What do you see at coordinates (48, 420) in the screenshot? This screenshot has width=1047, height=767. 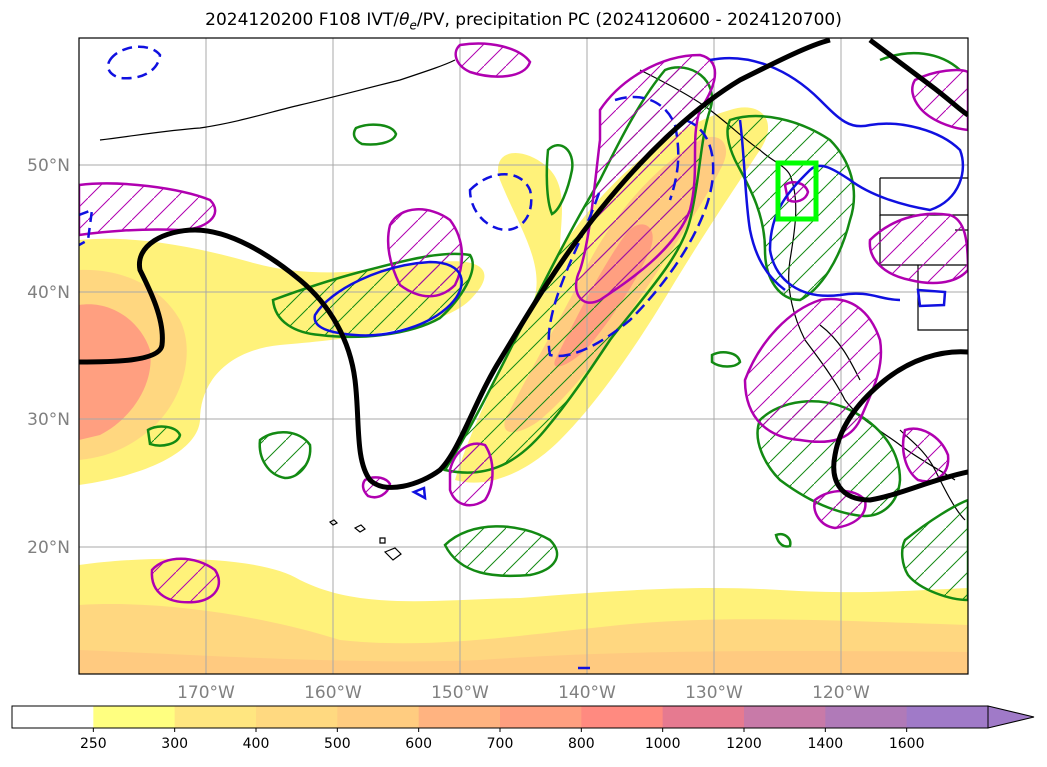 I see `lat-label-30: 30°N` at bounding box center [48, 420].